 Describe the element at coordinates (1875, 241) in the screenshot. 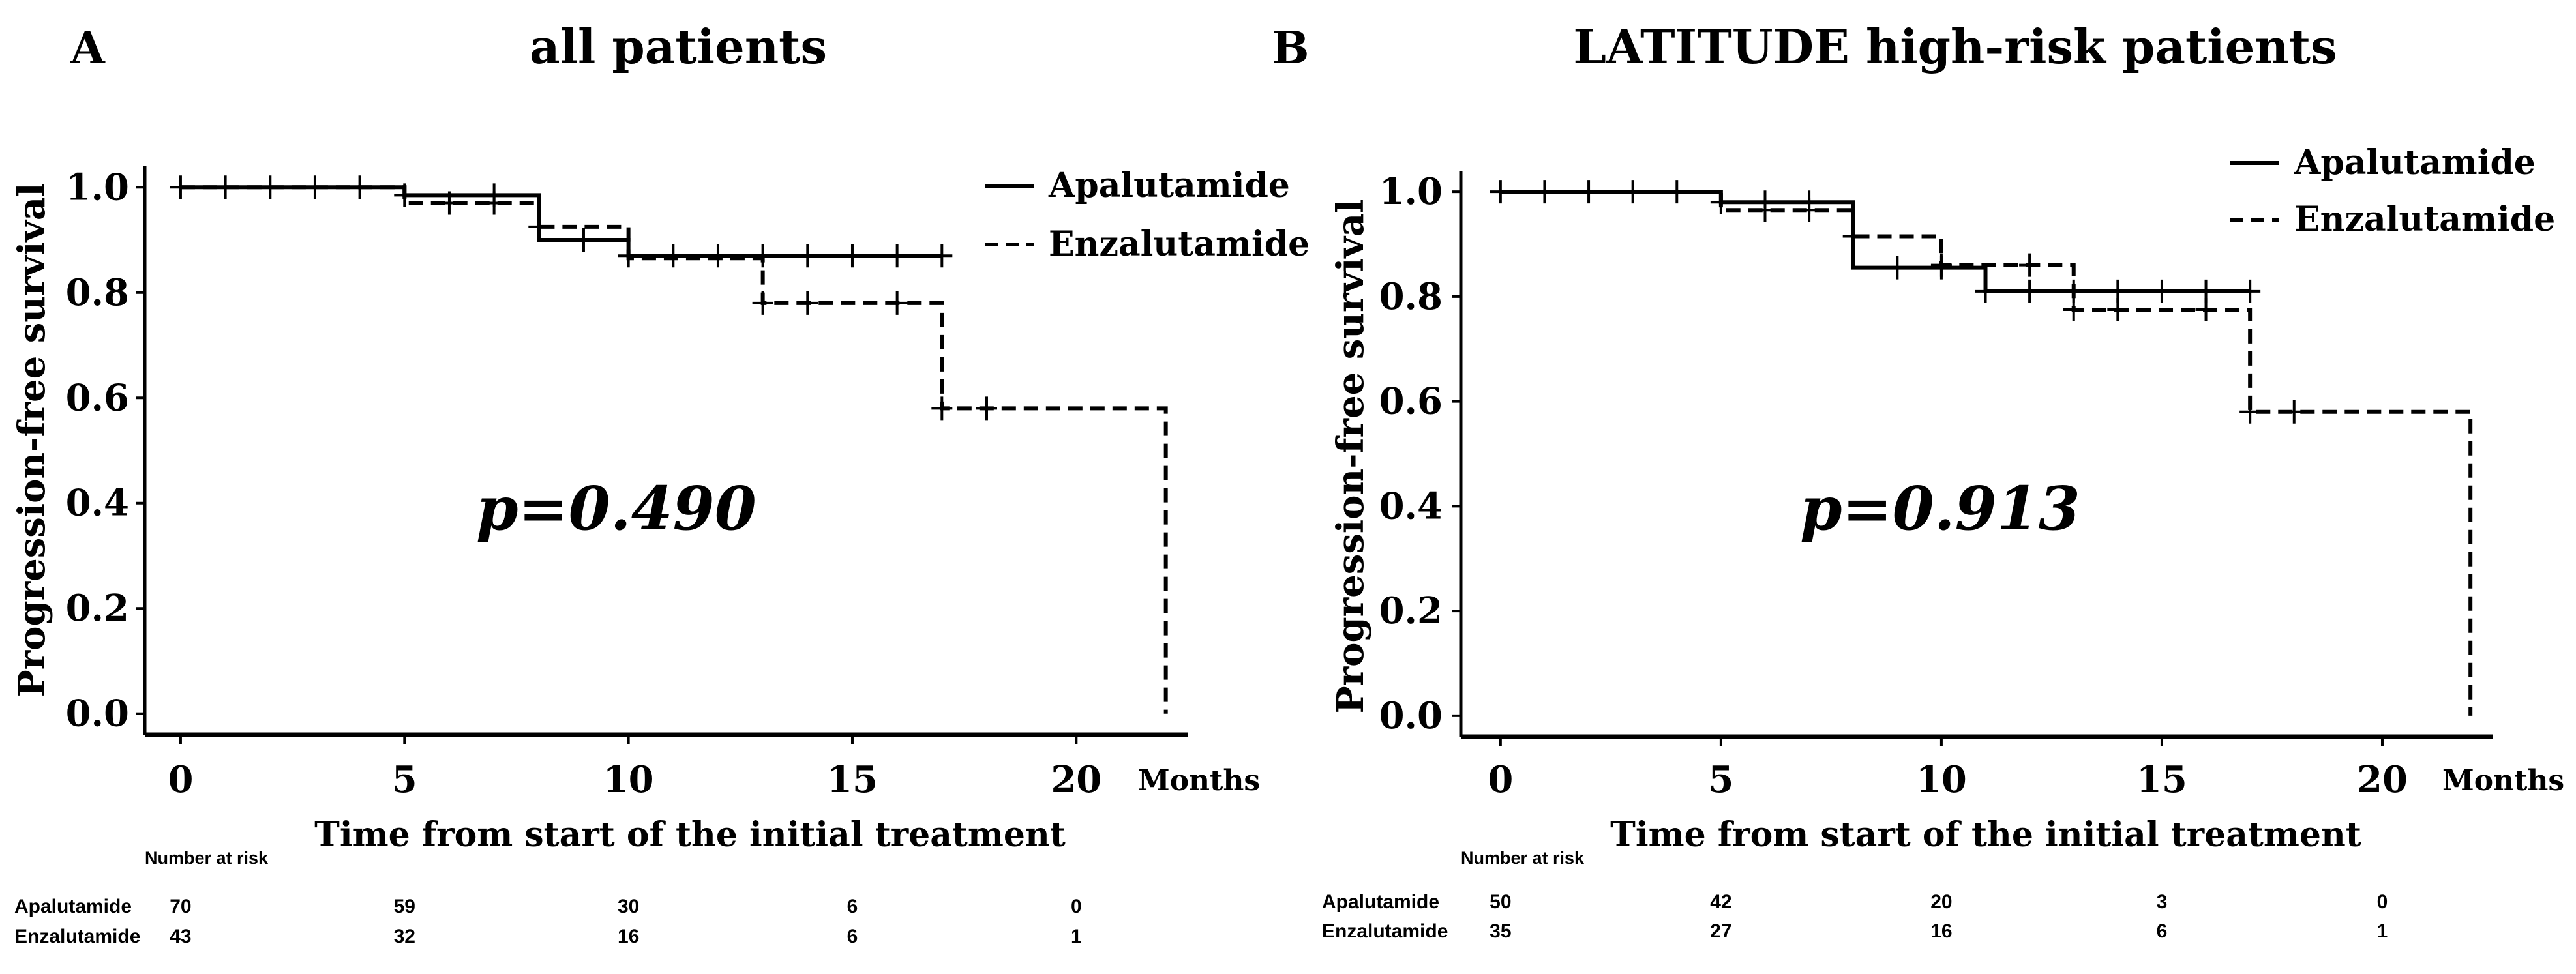

I see `panel-b-apalutamide-curve` at that location.